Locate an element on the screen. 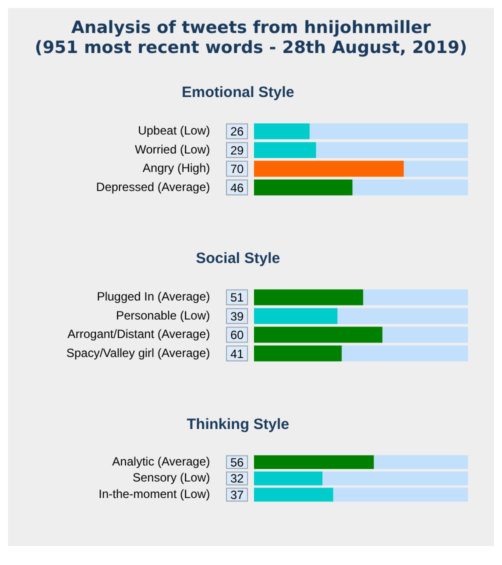 The width and height of the screenshot is (502, 565). data-label: 56 is located at coordinates (237, 462).